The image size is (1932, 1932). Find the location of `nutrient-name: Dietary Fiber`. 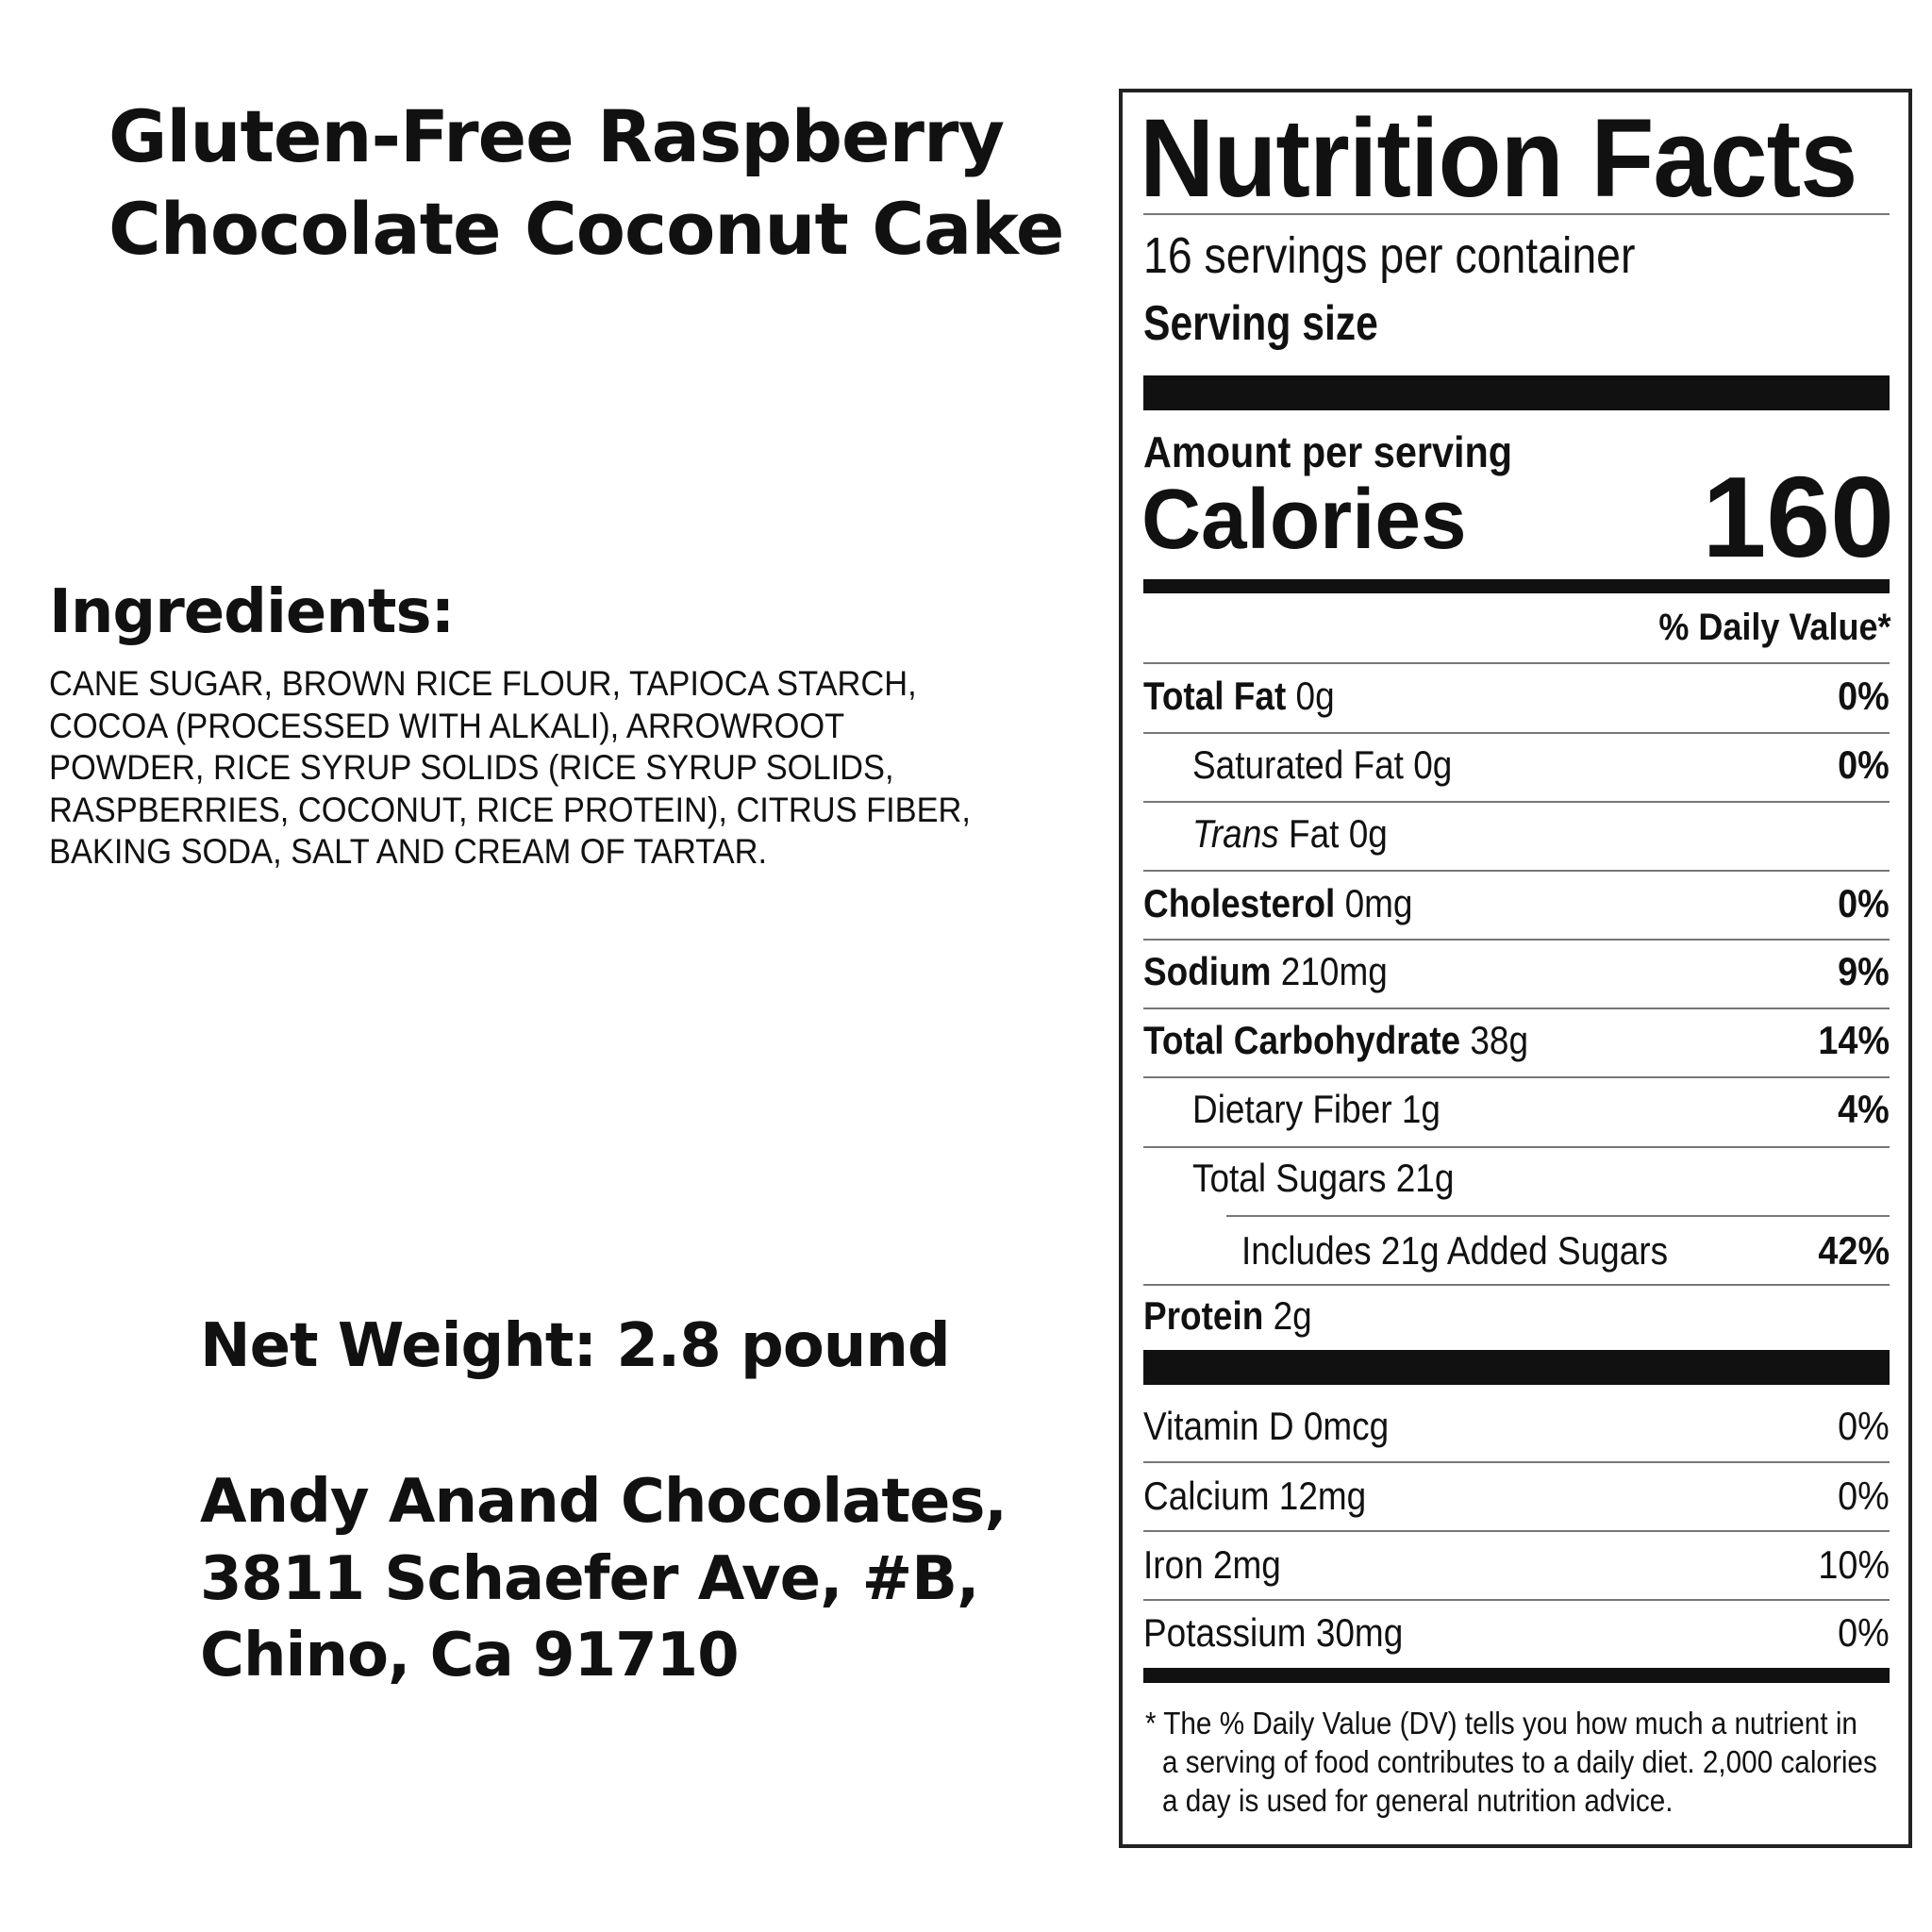

nutrient-name: Dietary Fiber is located at coordinates (1292, 1109).